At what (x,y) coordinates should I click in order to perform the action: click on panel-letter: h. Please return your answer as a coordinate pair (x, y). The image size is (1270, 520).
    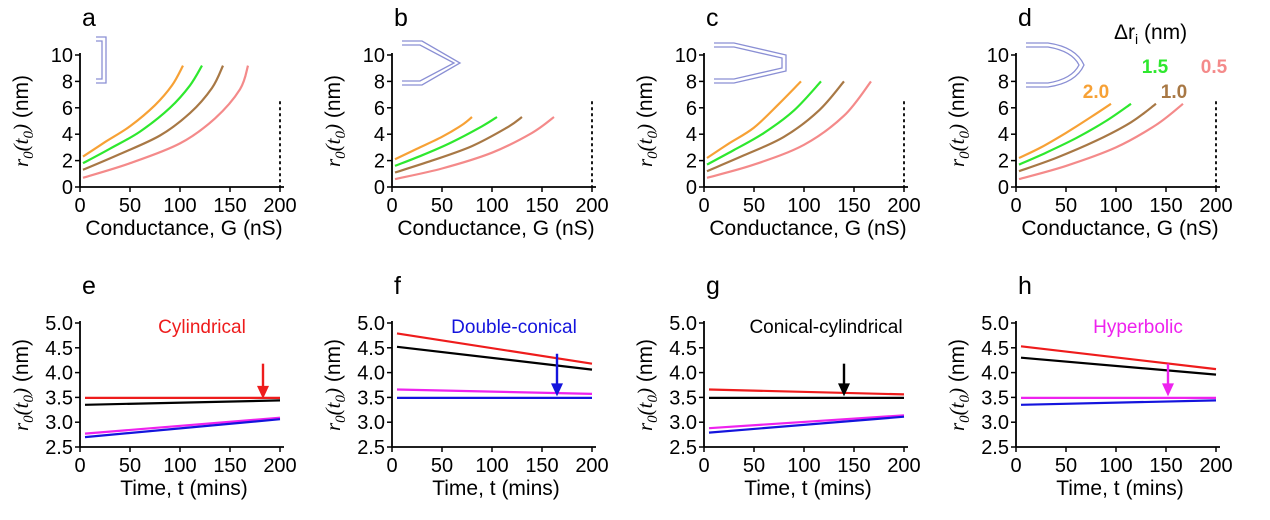
    Looking at the image, I should click on (1025, 286).